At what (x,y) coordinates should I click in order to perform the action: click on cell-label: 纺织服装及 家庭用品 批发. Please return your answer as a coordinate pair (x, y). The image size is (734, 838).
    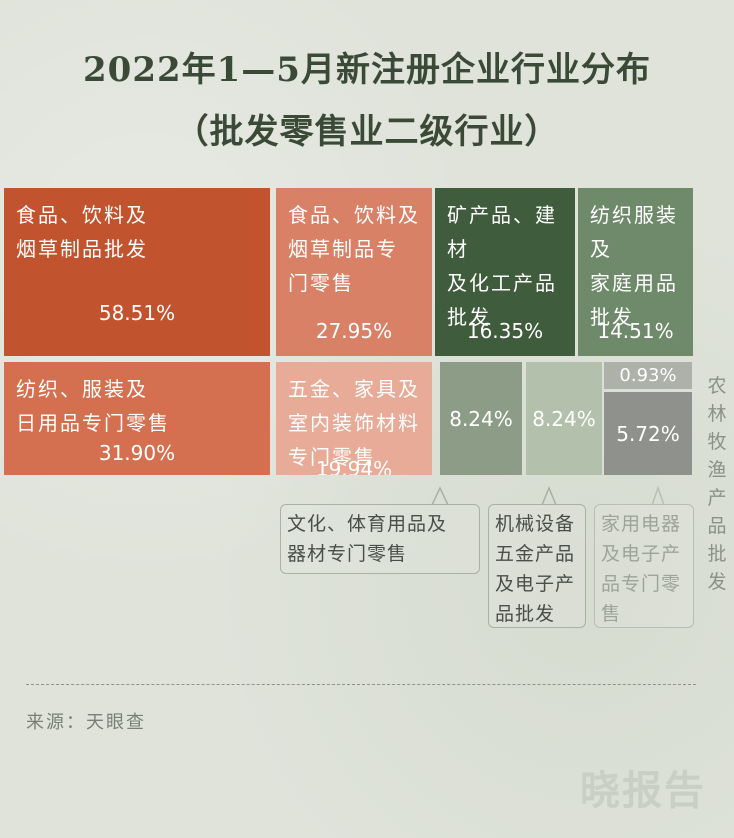
    Looking at the image, I should click on (634, 266).